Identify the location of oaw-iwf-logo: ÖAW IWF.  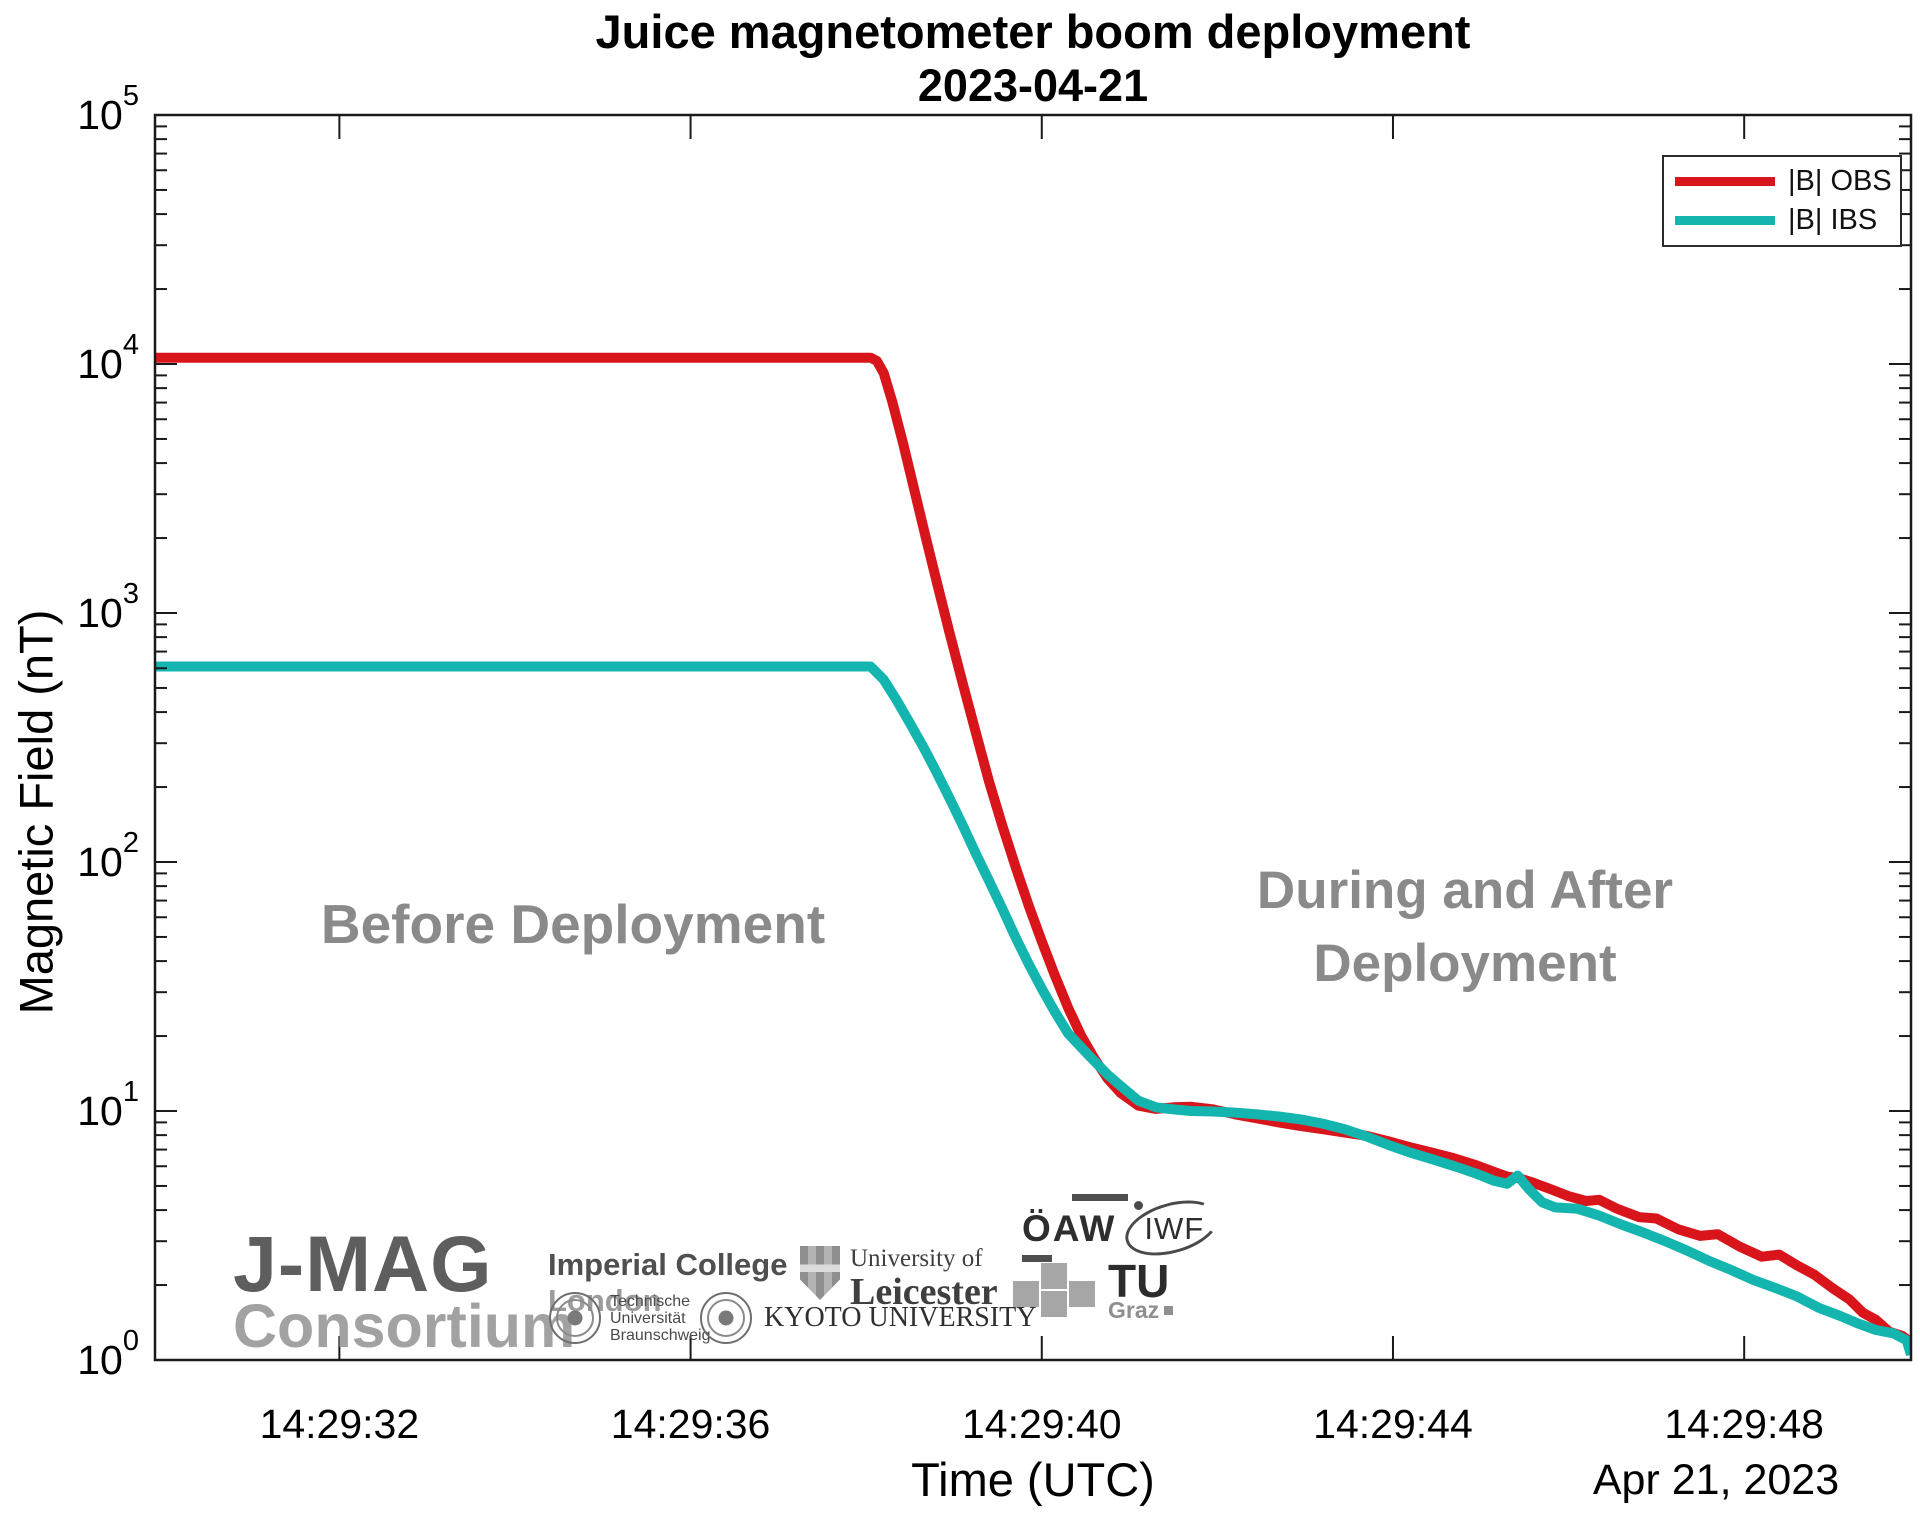
(1117, 1228).